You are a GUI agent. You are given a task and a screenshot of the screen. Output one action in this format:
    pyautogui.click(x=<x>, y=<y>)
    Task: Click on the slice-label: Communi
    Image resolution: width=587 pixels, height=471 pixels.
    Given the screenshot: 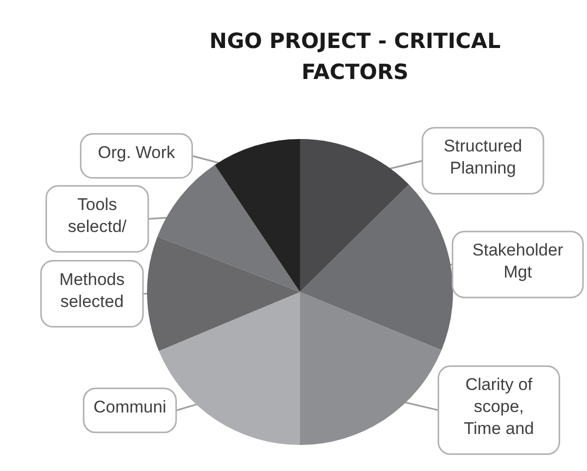 What is the action you would take?
    pyautogui.click(x=129, y=406)
    